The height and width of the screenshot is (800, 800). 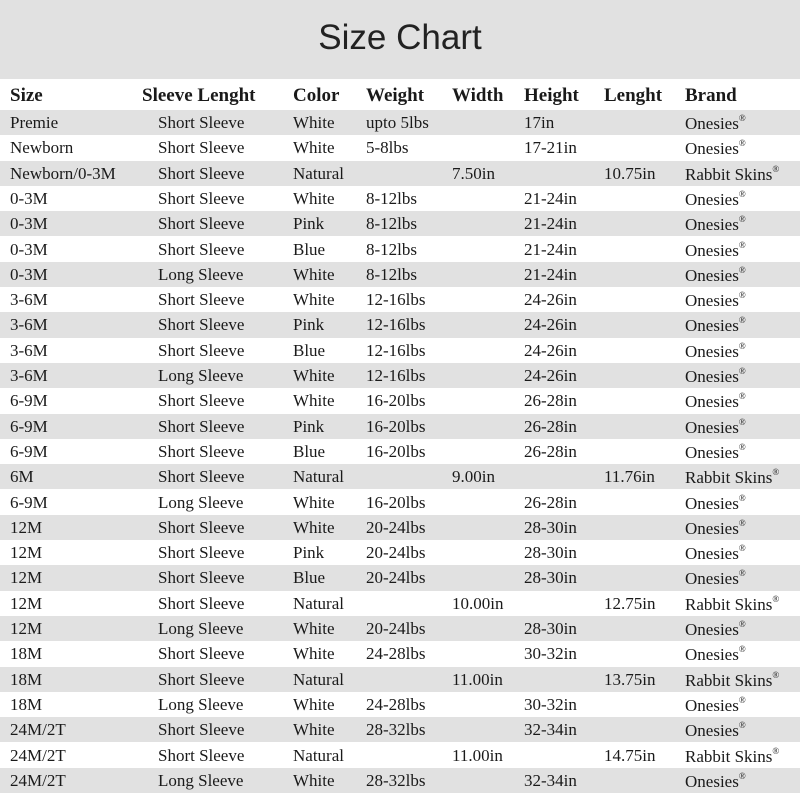 What do you see at coordinates (396, 325) in the screenshot?
I see `table-cell: 12-16lbs` at bounding box center [396, 325].